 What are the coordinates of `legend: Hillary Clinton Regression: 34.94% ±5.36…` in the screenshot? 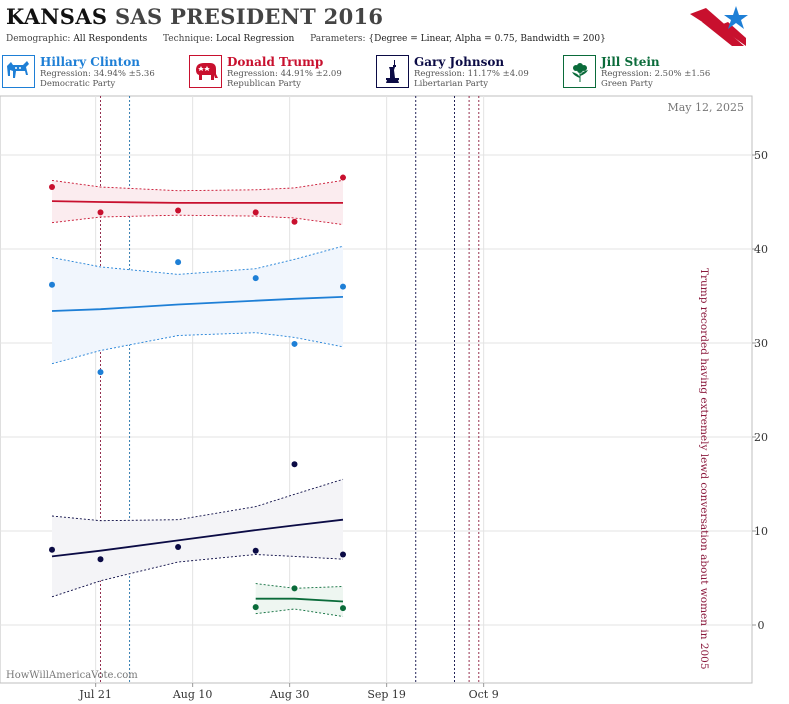 It's located at (394, 74).